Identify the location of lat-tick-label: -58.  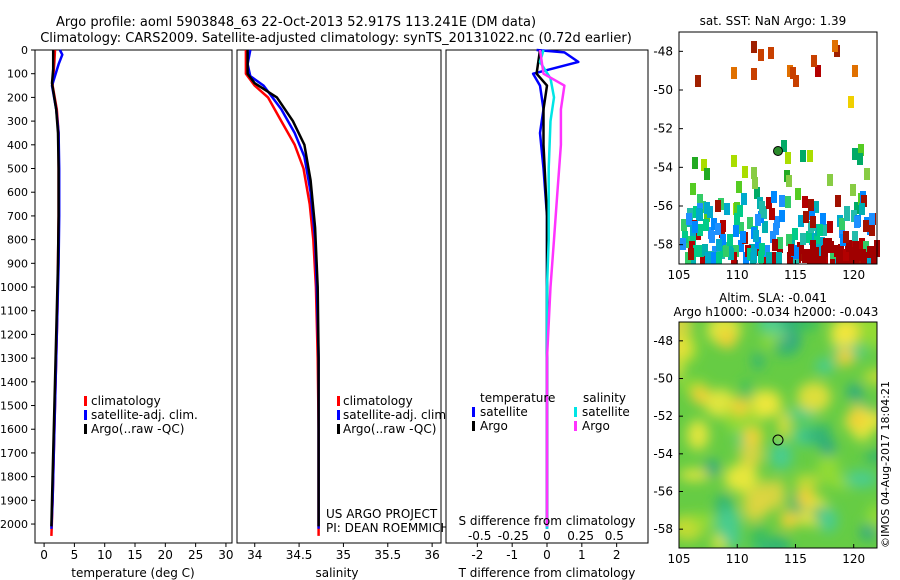
(663, 529).